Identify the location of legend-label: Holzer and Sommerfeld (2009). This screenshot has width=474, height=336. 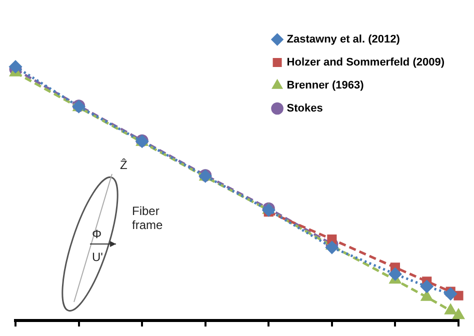
(365, 62).